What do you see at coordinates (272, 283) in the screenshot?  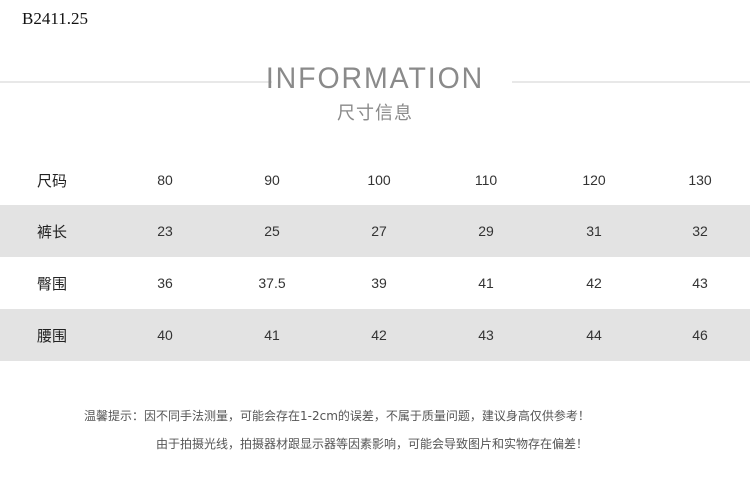 I see `table-cell: 37.5` at bounding box center [272, 283].